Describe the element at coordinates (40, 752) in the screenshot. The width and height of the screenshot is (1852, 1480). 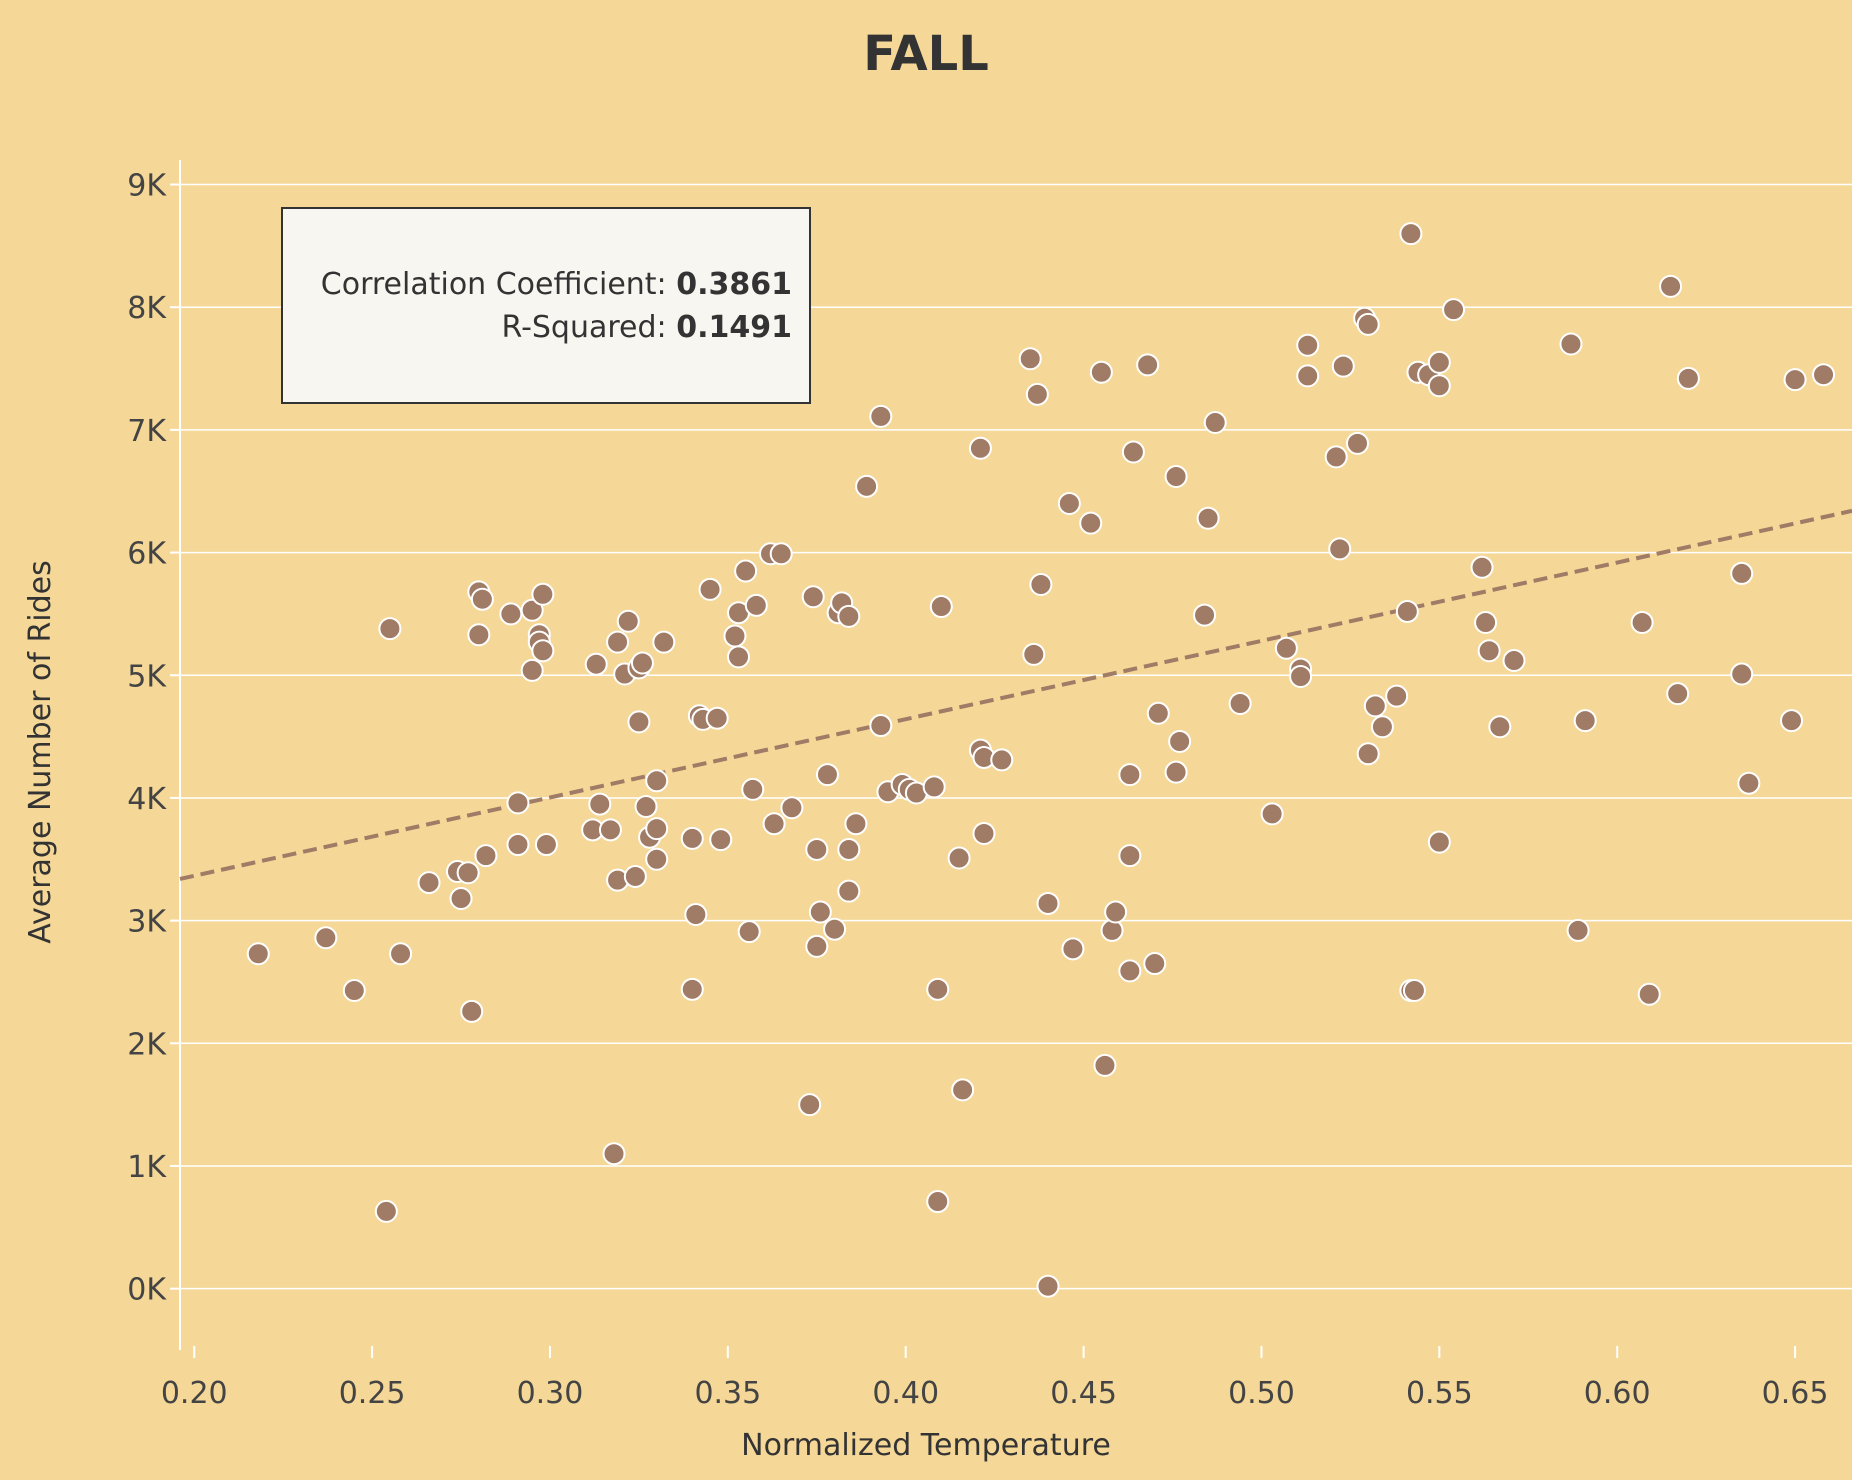
I see `y-axis-label: Average Number of Rides` at that location.